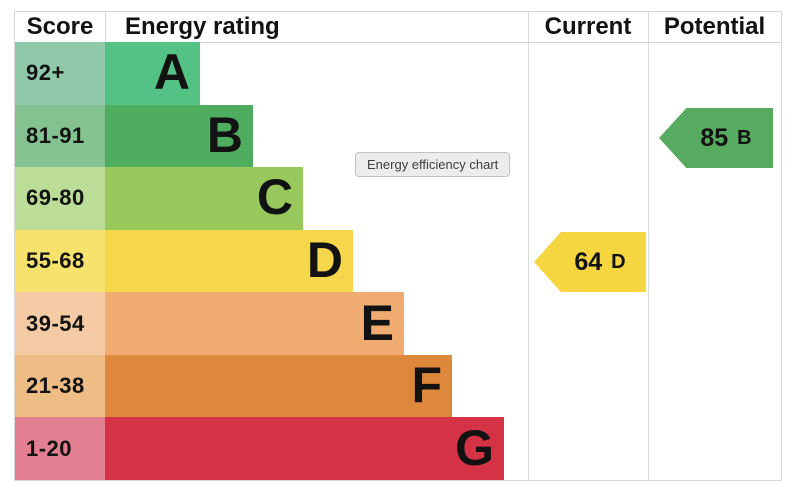  Describe the element at coordinates (152, 73) in the screenshot. I see `rating-bar-a: A` at that location.